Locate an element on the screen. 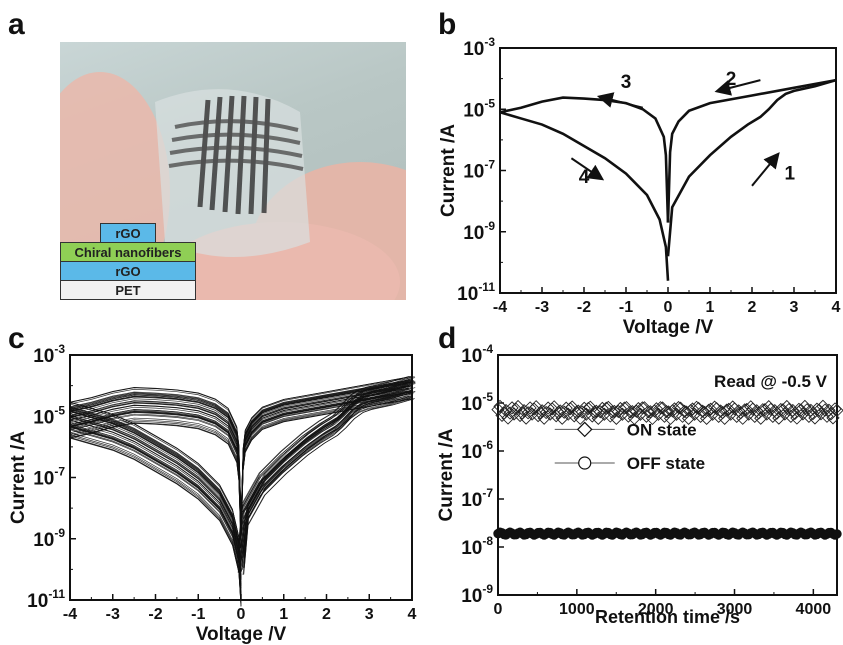 The width and height of the screenshot is (843, 645). x-tick-label: -2 is located at coordinates (584, 307).